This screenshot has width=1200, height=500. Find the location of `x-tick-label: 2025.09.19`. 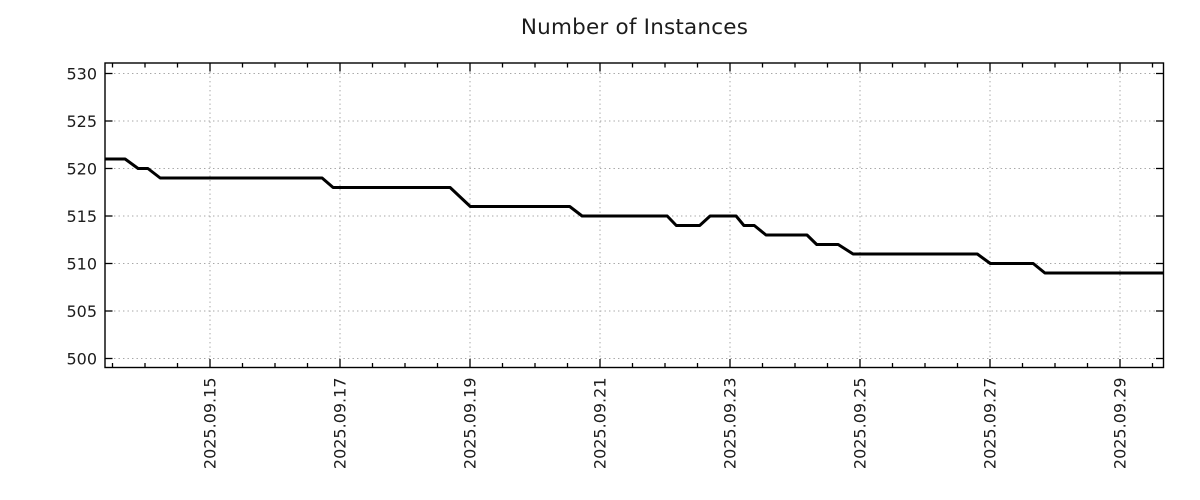

x-tick-label: 2025.09.19 is located at coordinates (470, 424).